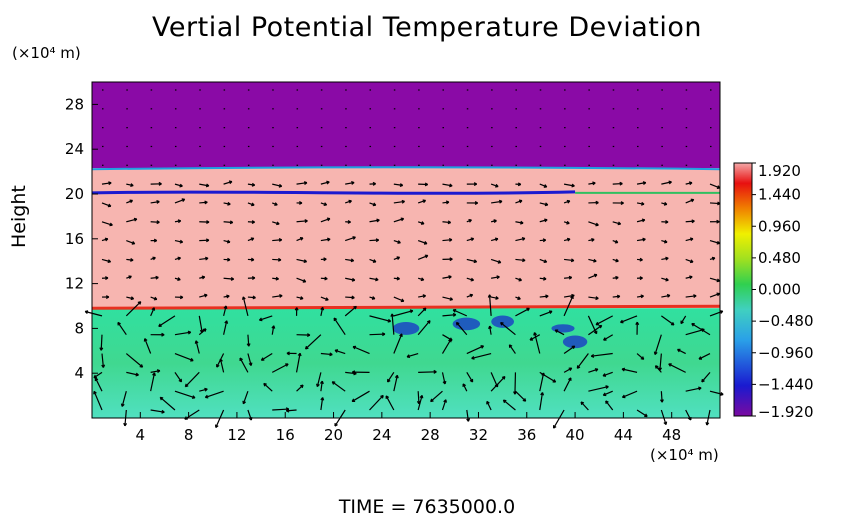  I want to click on x-tick-label: 28, so click(430, 435).